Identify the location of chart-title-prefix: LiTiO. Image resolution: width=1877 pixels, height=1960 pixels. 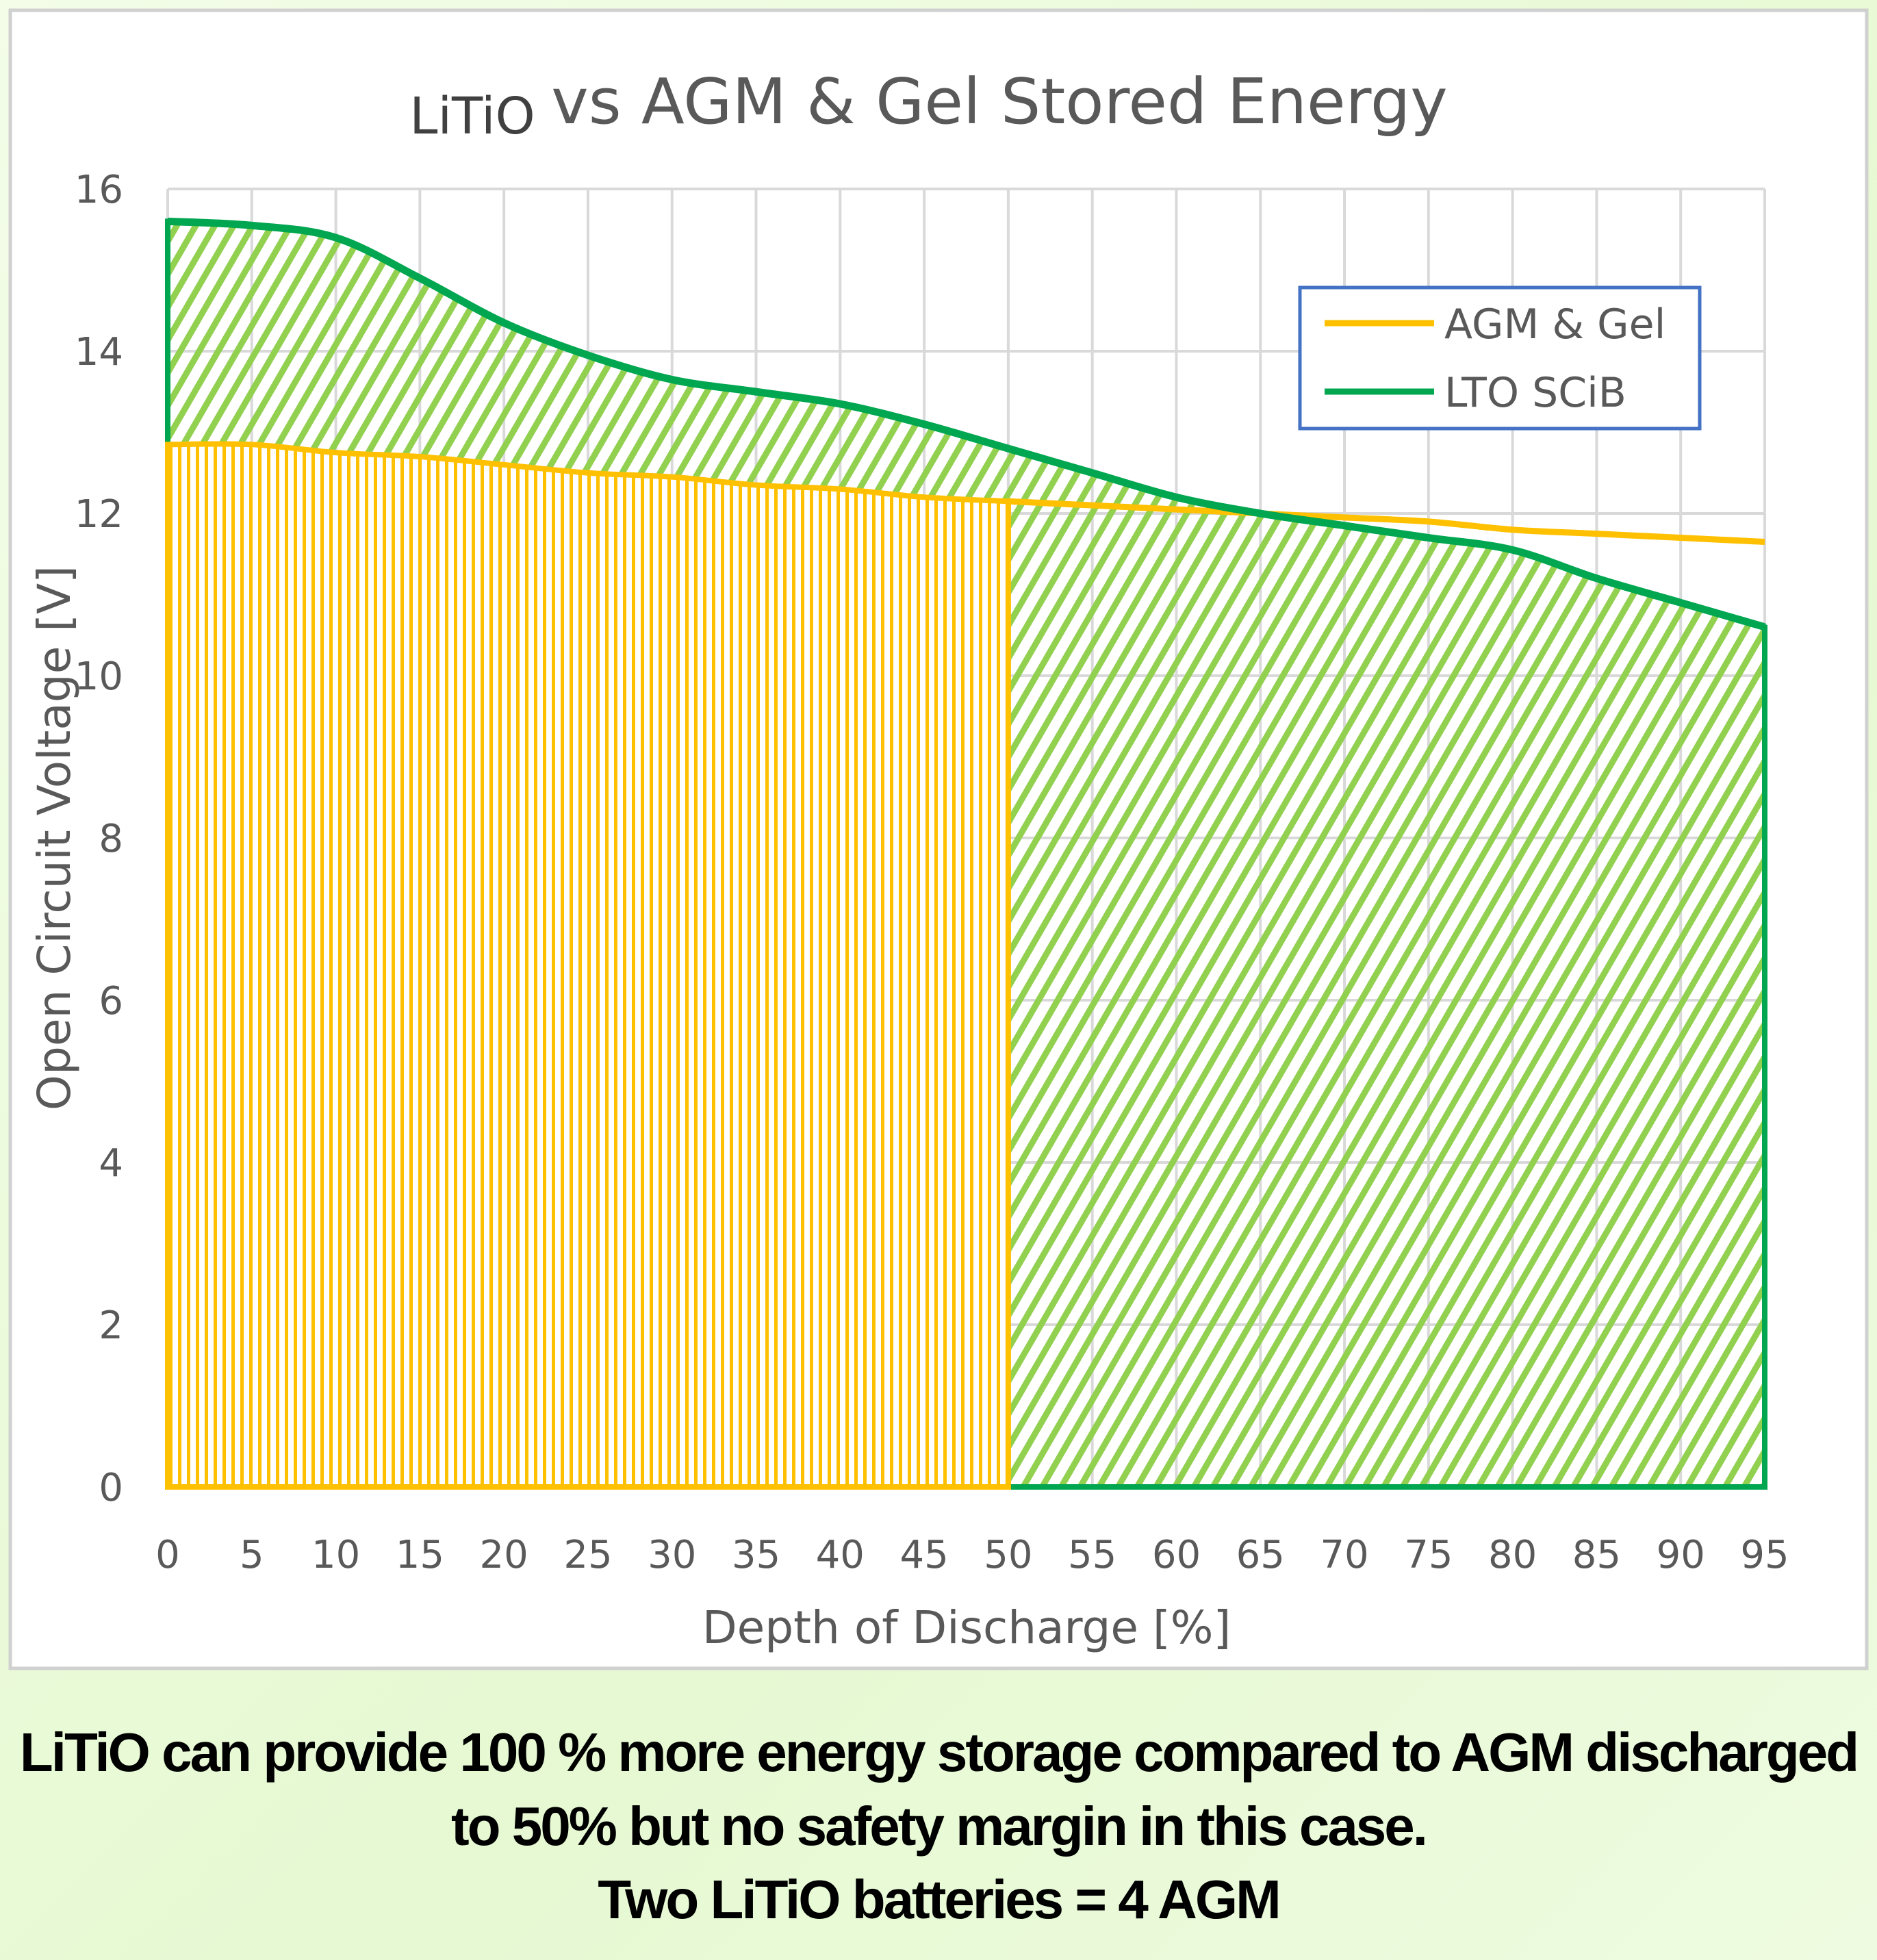
(472, 116).